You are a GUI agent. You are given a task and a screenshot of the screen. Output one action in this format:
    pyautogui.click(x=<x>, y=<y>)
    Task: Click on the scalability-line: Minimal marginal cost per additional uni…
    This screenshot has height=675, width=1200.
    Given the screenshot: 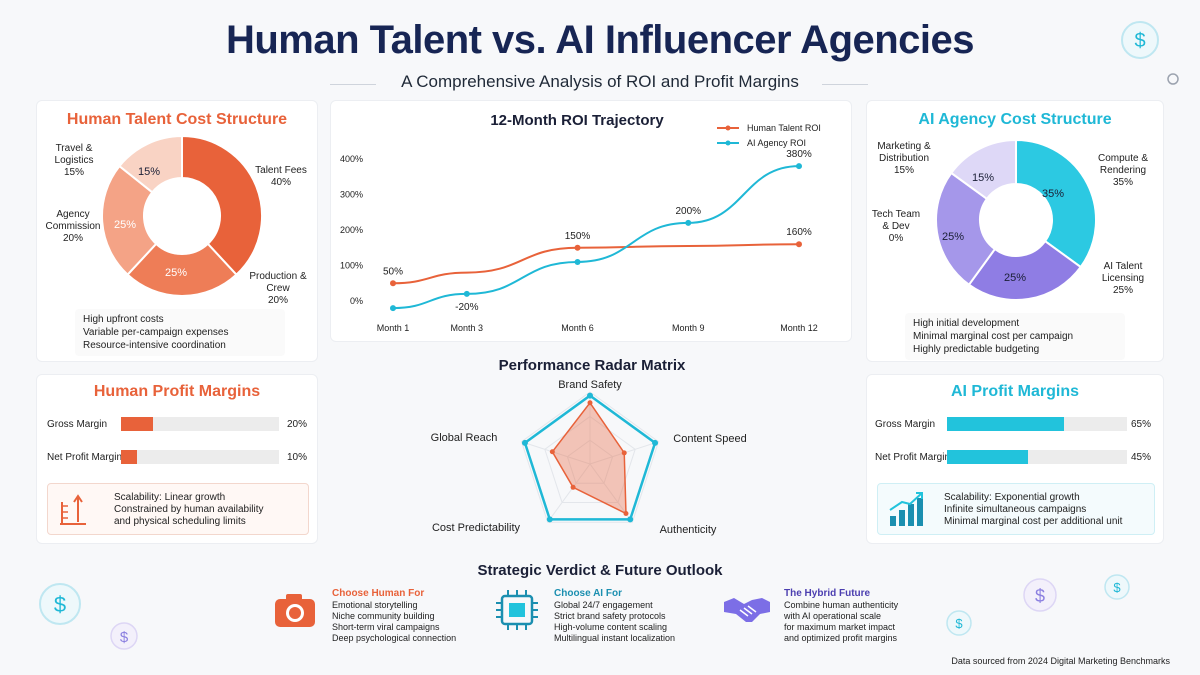 What is the action you would take?
    pyautogui.click(x=1033, y=521)
    